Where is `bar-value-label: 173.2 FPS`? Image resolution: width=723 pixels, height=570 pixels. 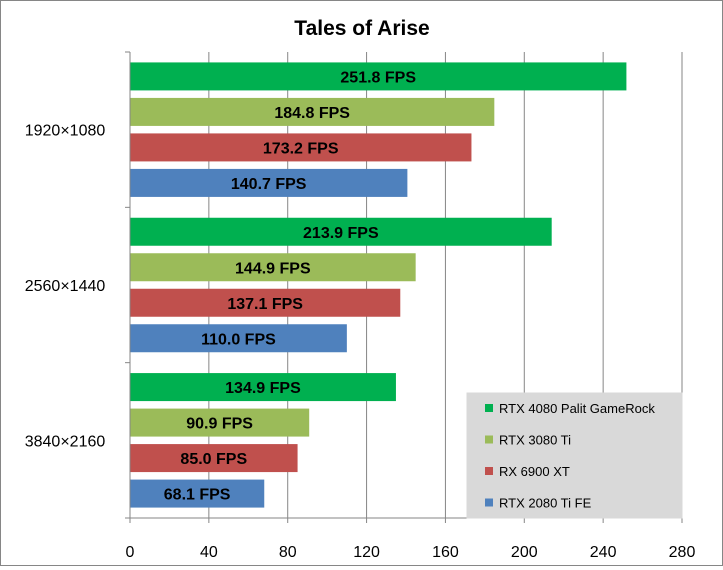 bar-value-label: 173.2 FPS is located at coordinates (301, 148).